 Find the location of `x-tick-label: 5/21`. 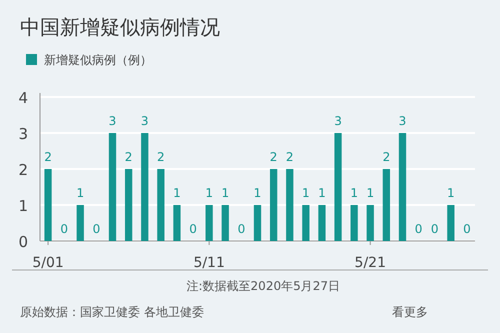

x-tick-label: 5/21 is located at coordinates (370, 263).